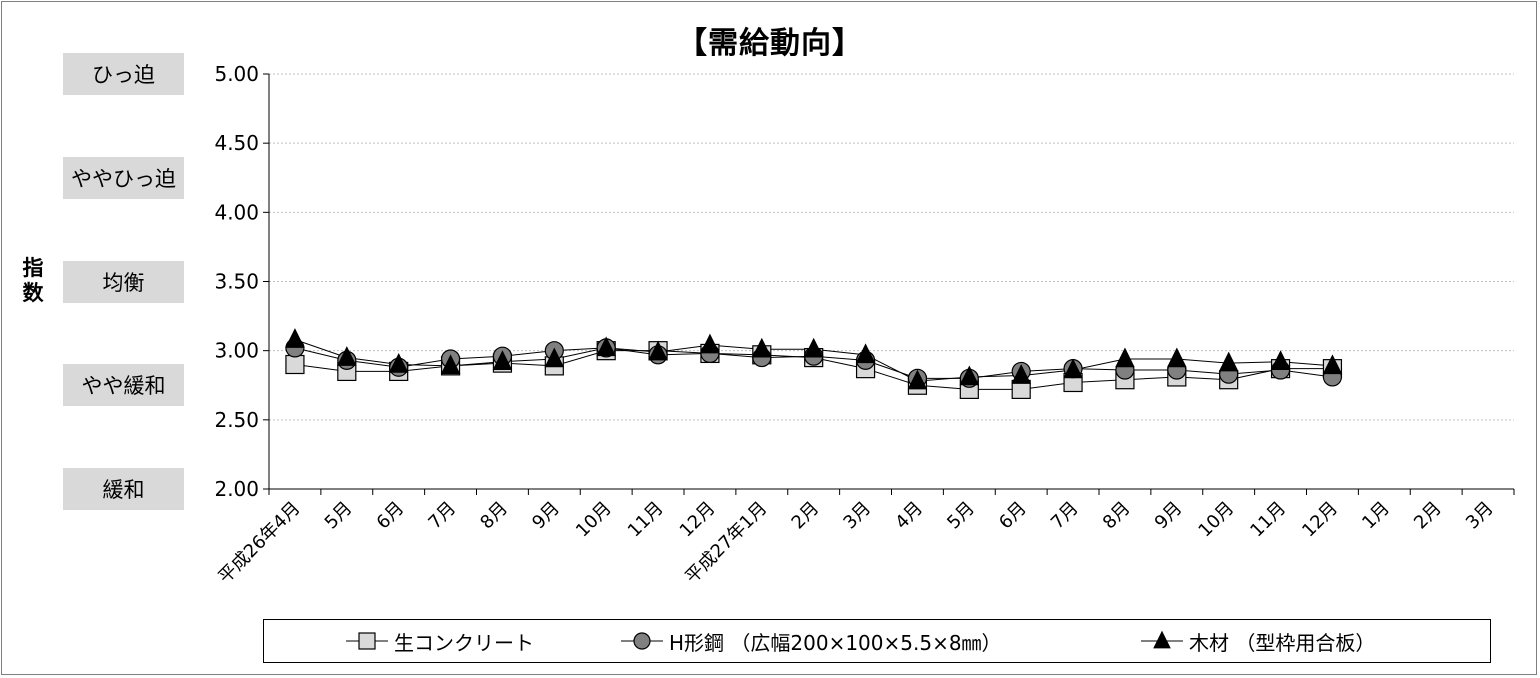 The image size is (1540, 678). I want to click on legend-item: H形鋼 （広幅200×100×5.5×8㎜）, so click(810, 641).